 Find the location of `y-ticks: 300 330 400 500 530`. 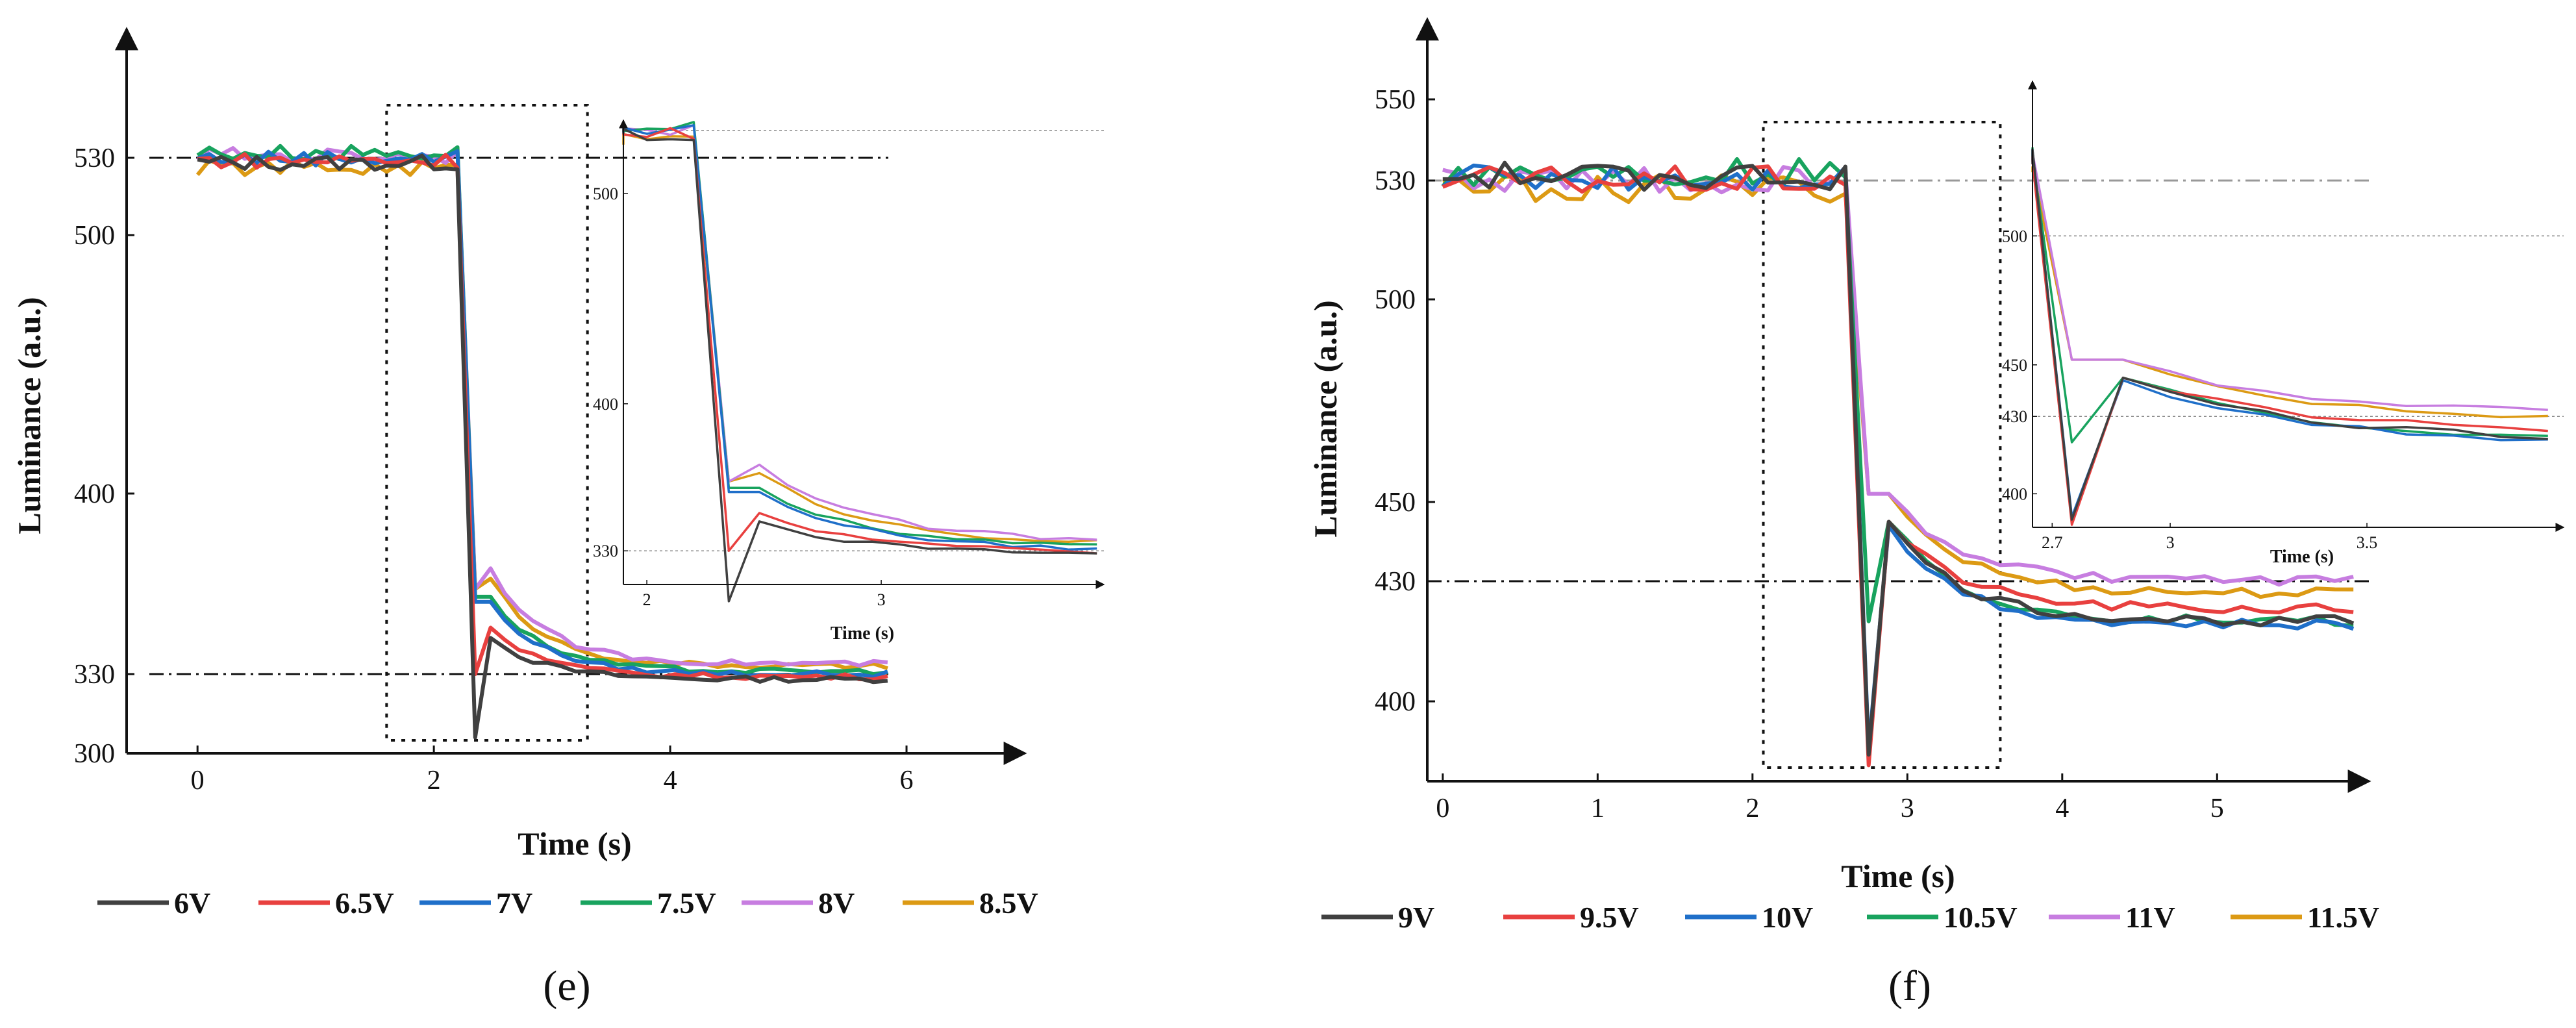

y-ticks: 300 330 400 500 530 is located at coordinates (104, 456).